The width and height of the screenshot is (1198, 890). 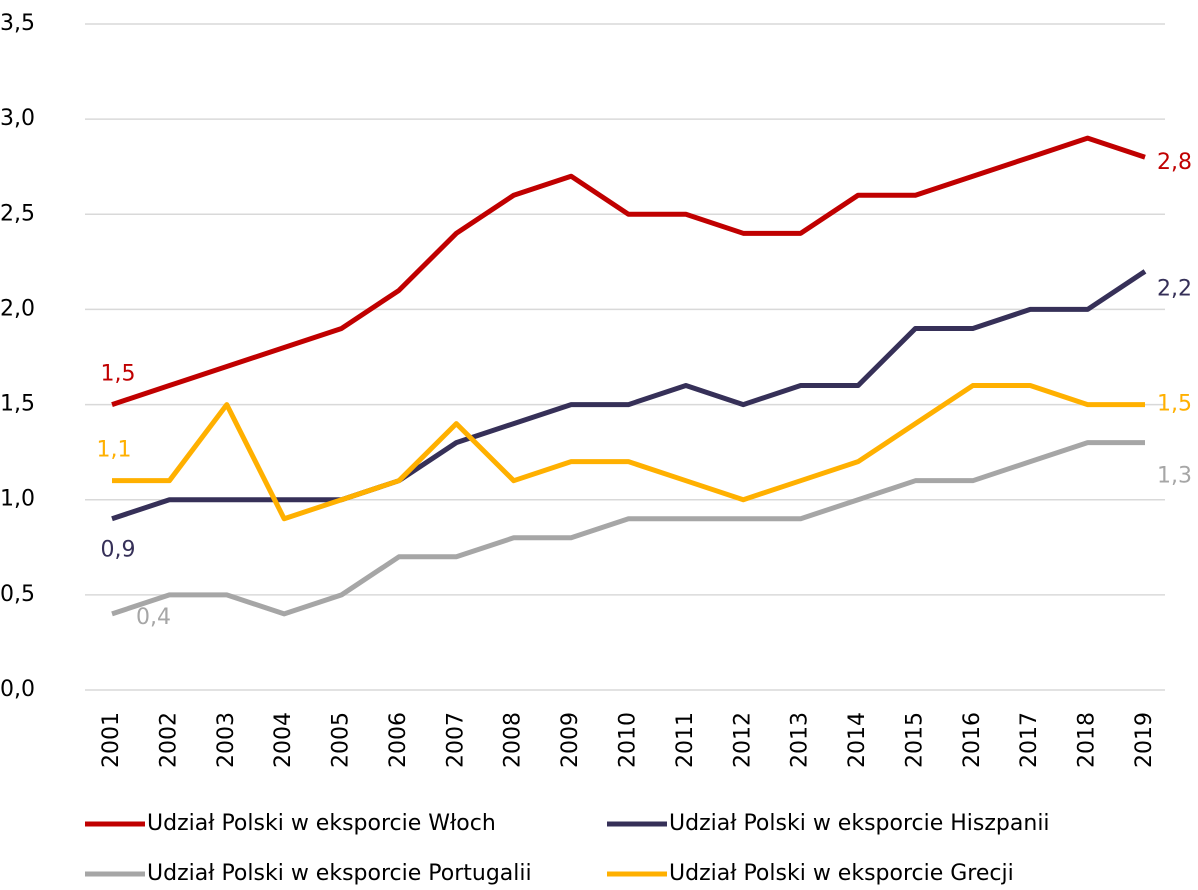 I want to click on x-tick-label: 2015, so click(x=914, y=740).